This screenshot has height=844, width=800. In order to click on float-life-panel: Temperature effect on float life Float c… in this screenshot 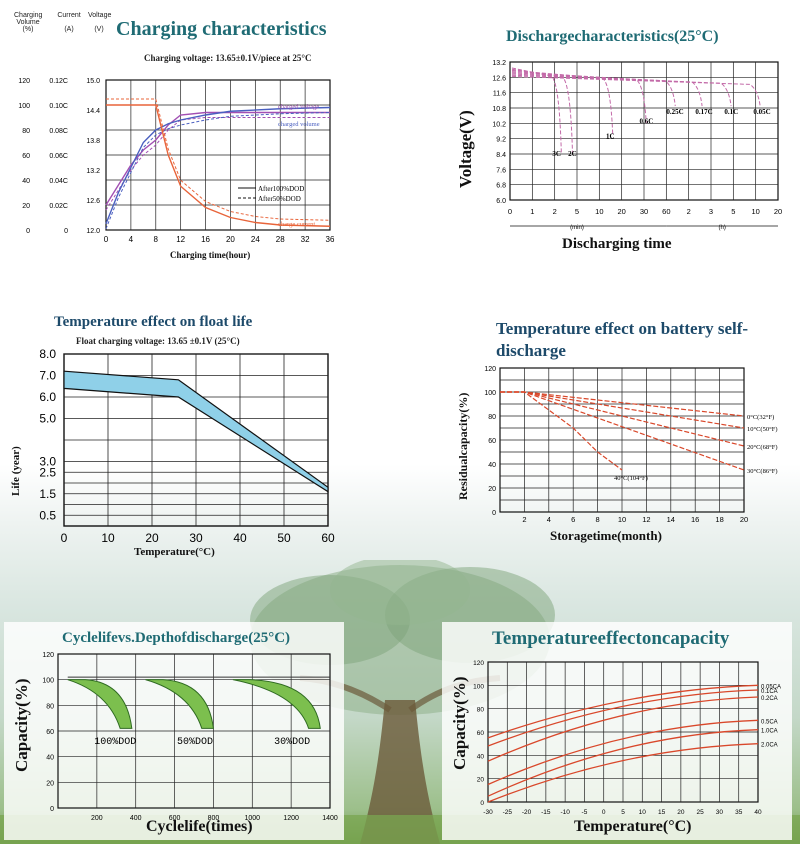, I will do `click(180, 440)`.